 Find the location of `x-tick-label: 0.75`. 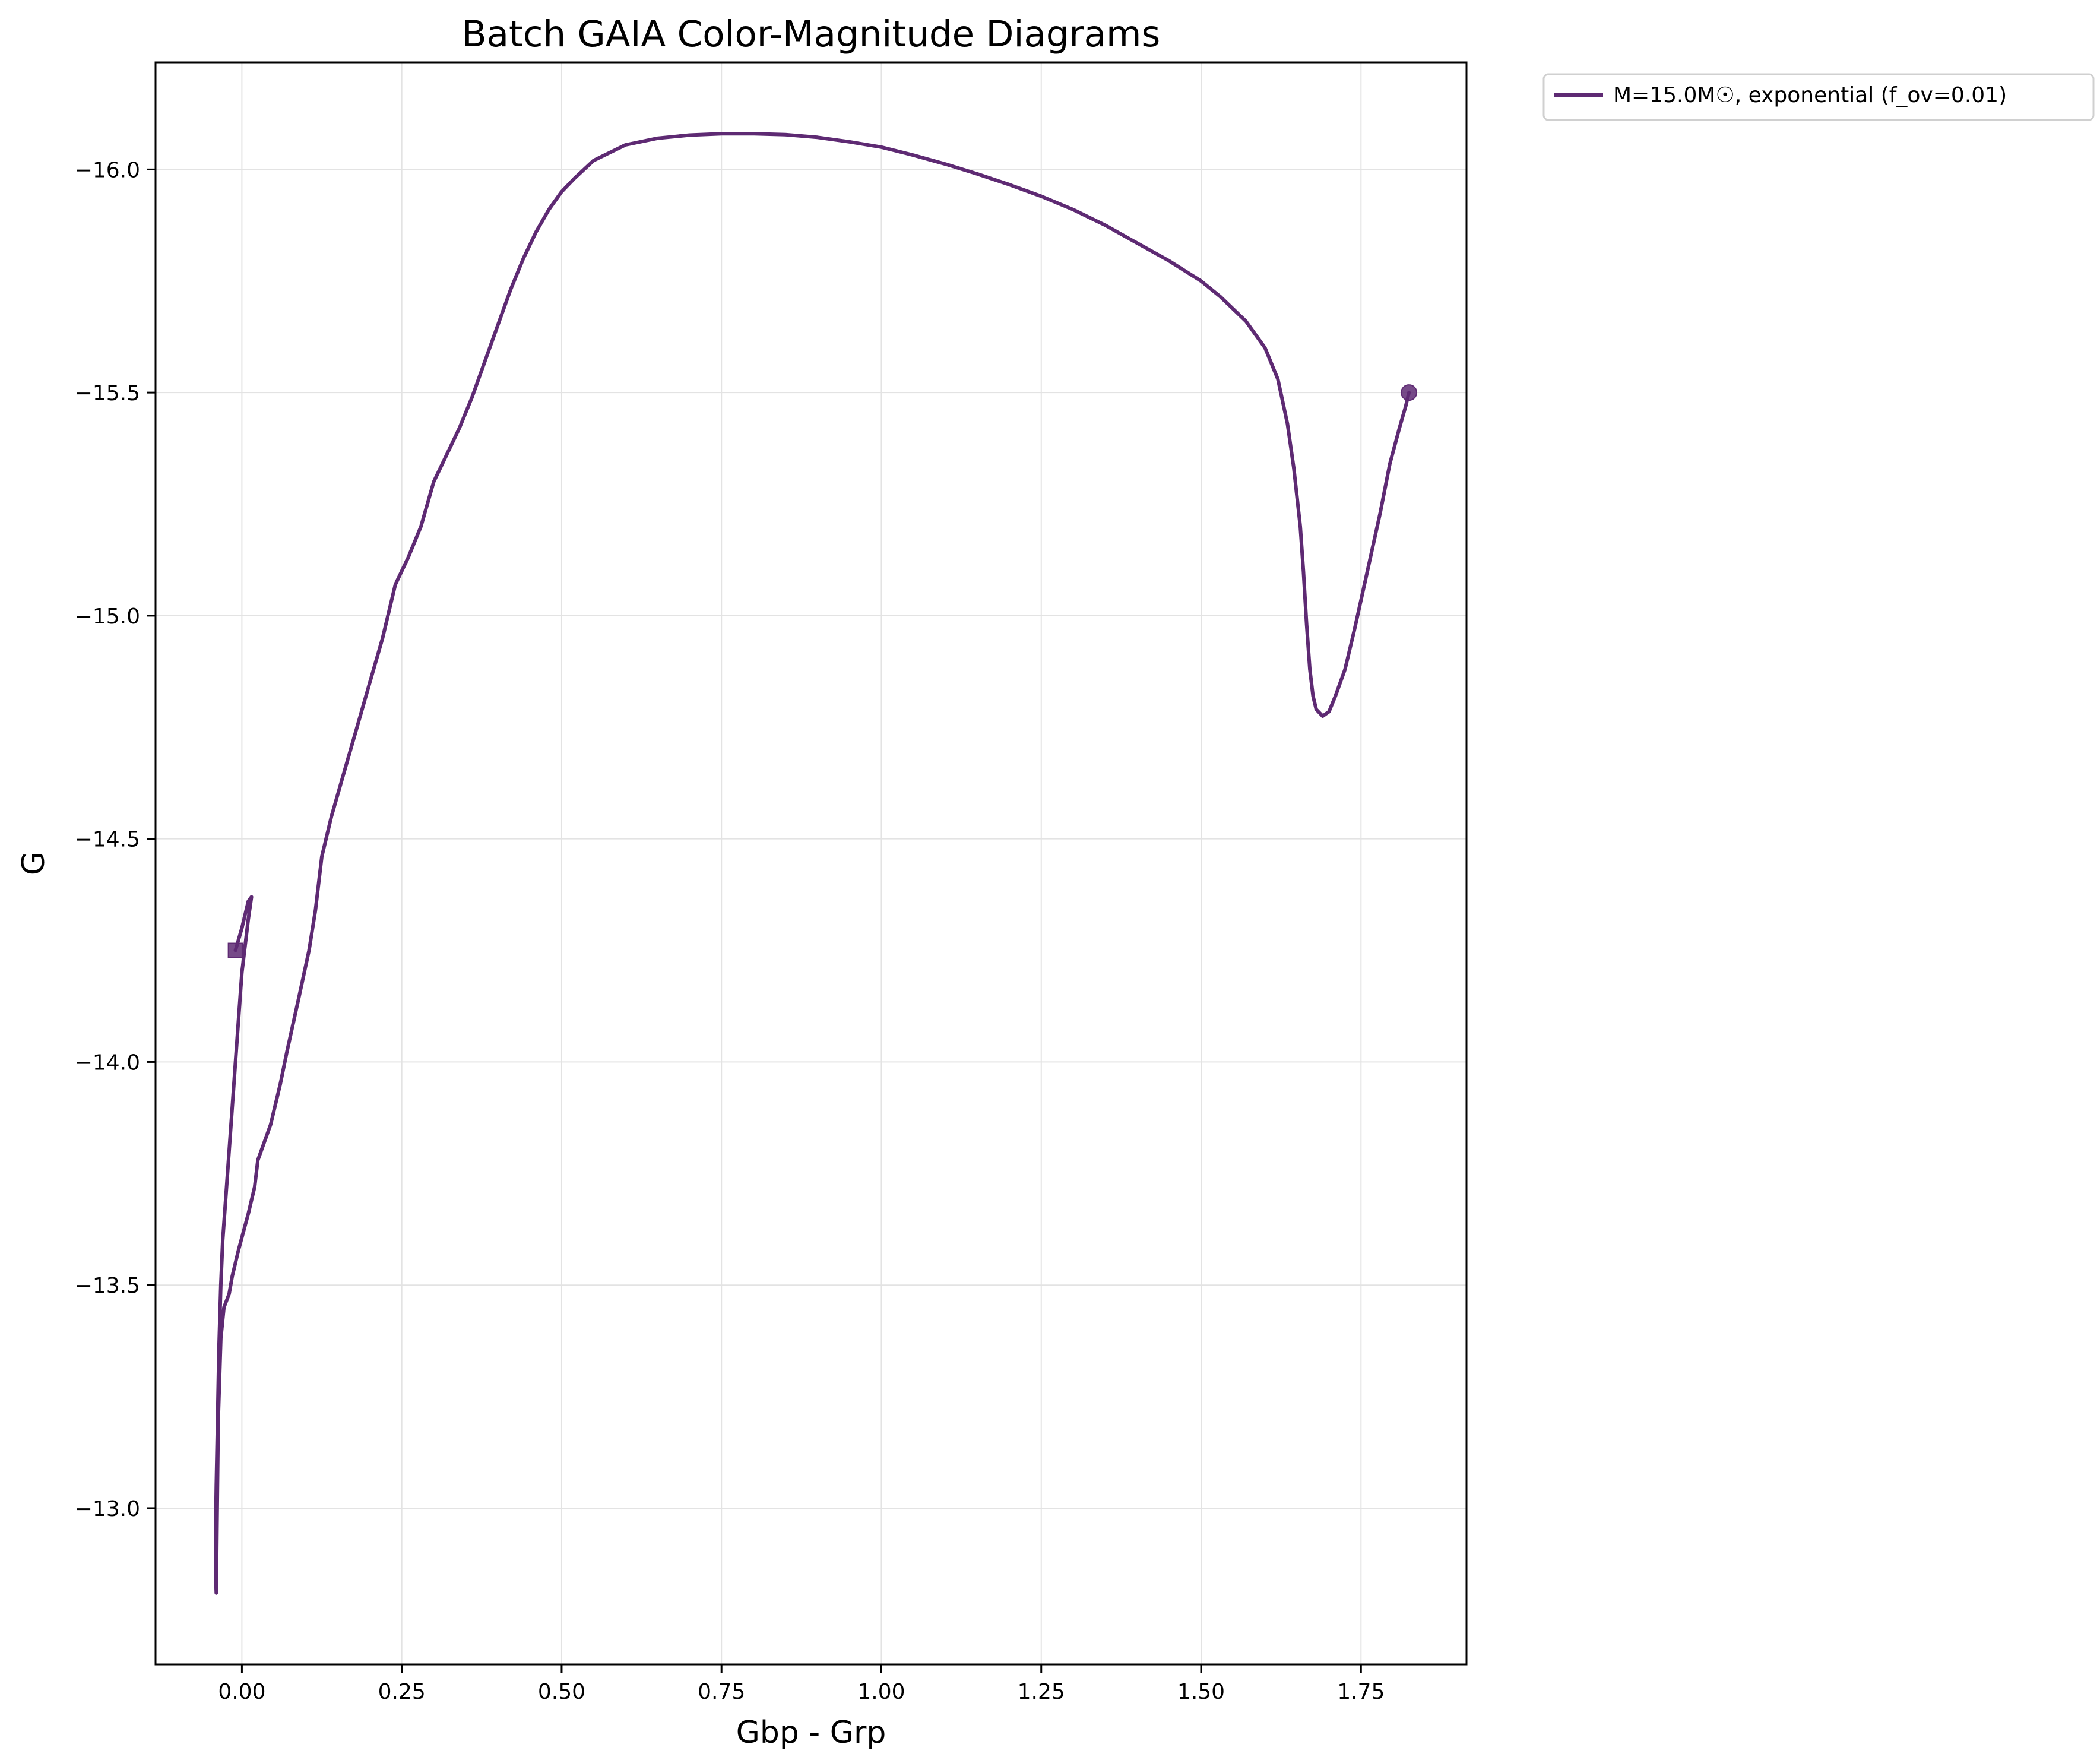

x-tick-label: 0.75 is located at coordinates (721, 1692).